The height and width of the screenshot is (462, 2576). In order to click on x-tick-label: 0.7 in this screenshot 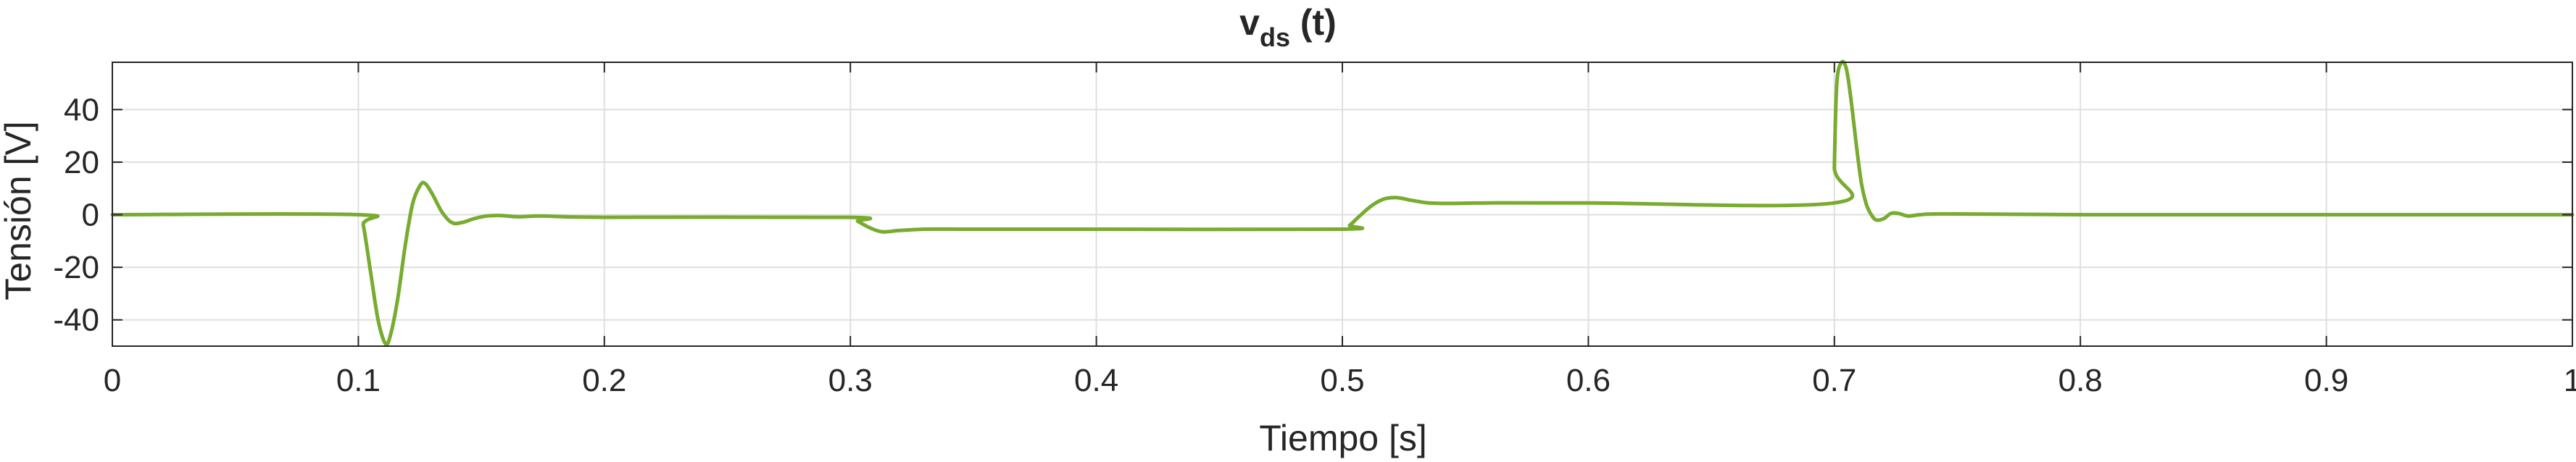, I will do `click(1834, 380)`.